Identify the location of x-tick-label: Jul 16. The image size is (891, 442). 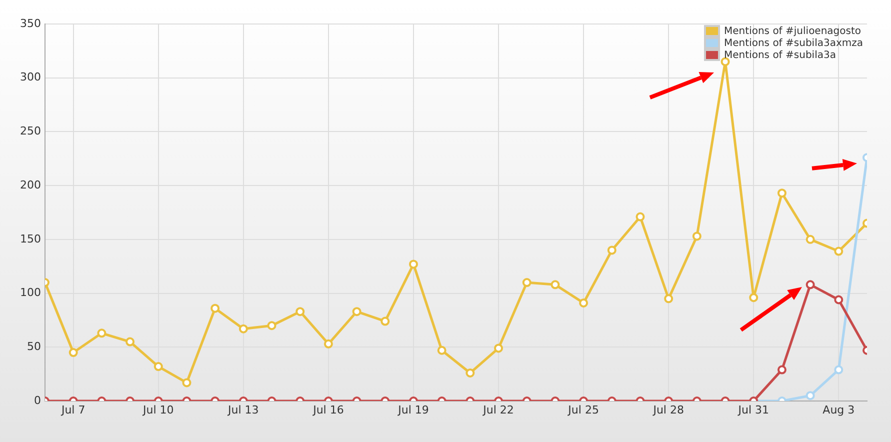
(328, 409).